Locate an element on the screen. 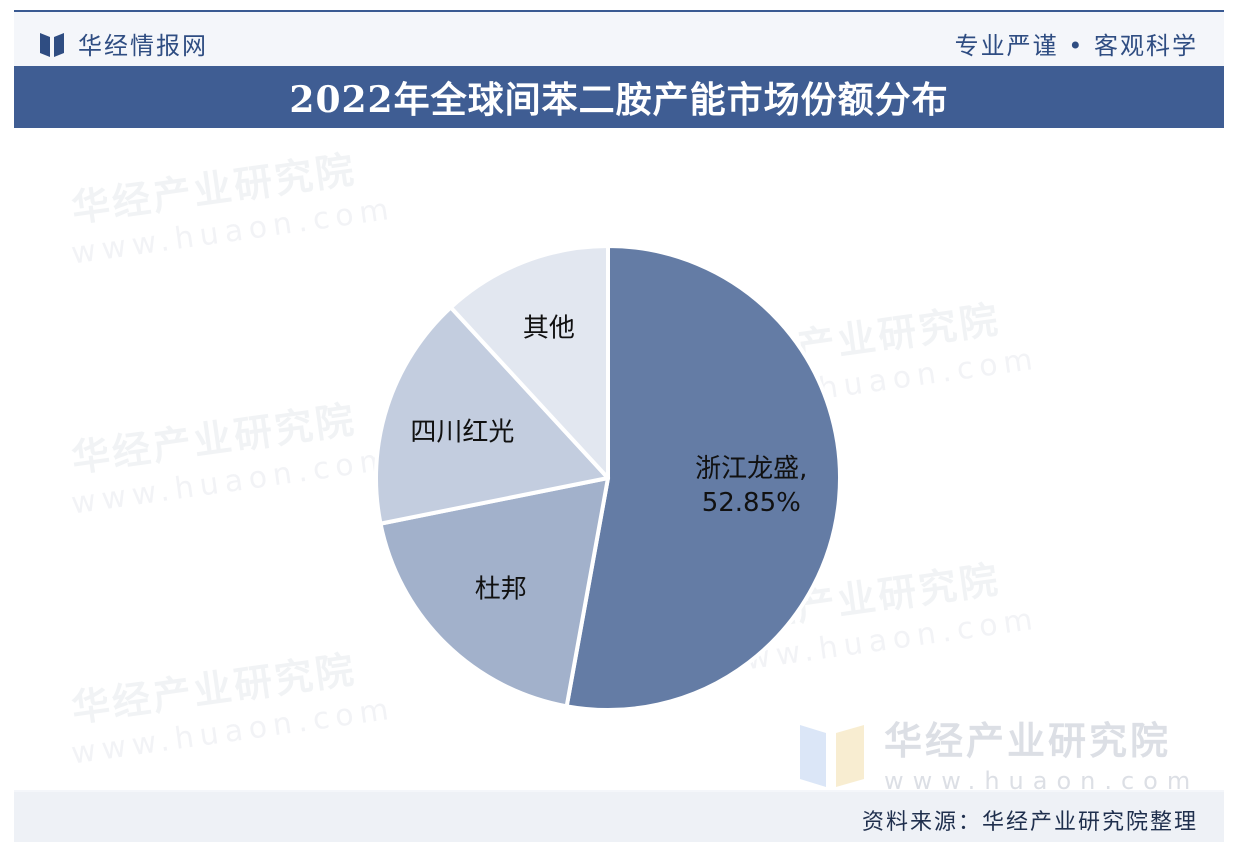 The height and width of the screenshot is (854, 1242). slogan: 专业严谨 • 客观科学 is located at coordinates (1076, 46).